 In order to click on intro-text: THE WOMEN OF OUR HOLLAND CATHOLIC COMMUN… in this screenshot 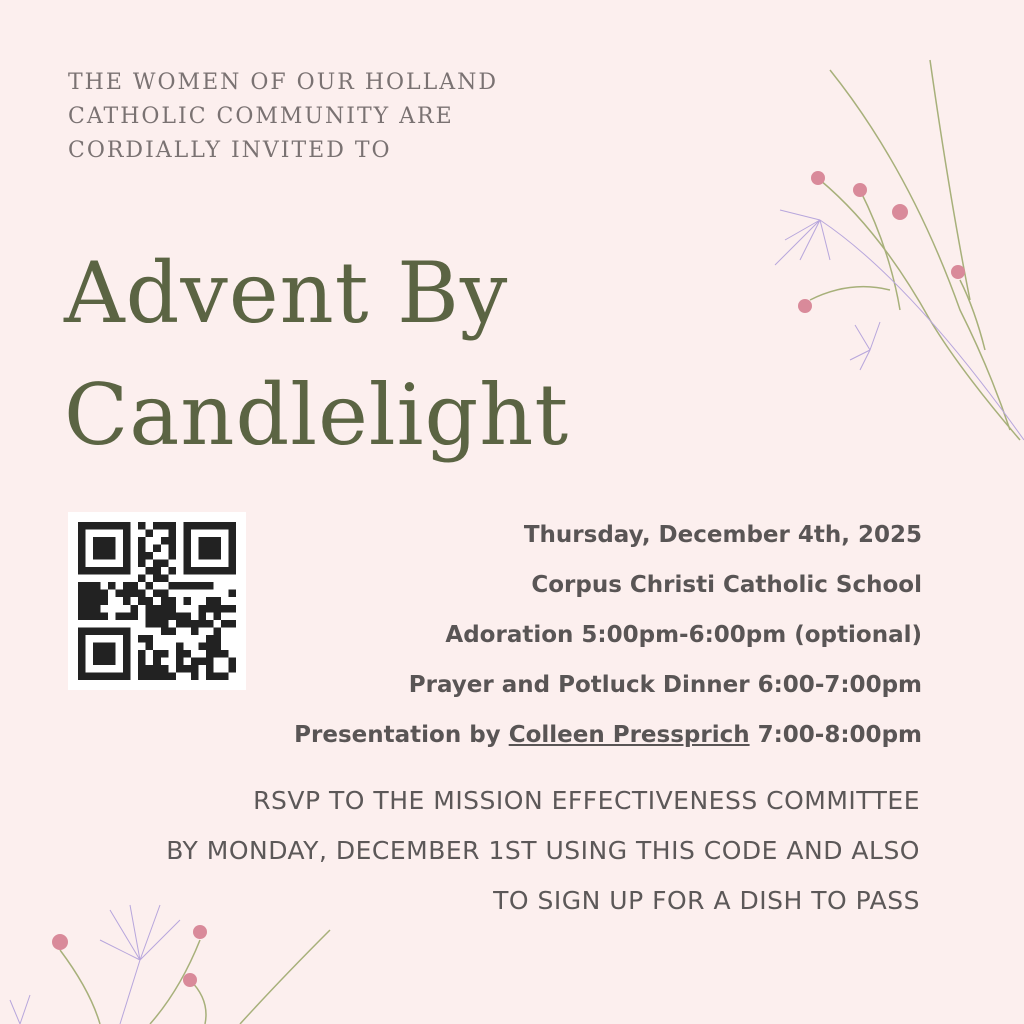, I will do `click(283, 117)`.